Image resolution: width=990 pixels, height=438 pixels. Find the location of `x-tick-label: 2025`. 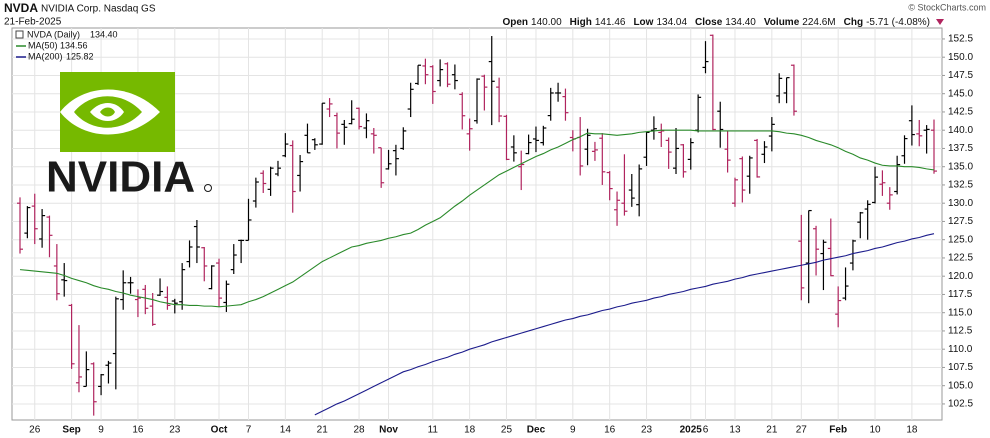

x-tick-label: 2025 is located at coordinates (691, 430).